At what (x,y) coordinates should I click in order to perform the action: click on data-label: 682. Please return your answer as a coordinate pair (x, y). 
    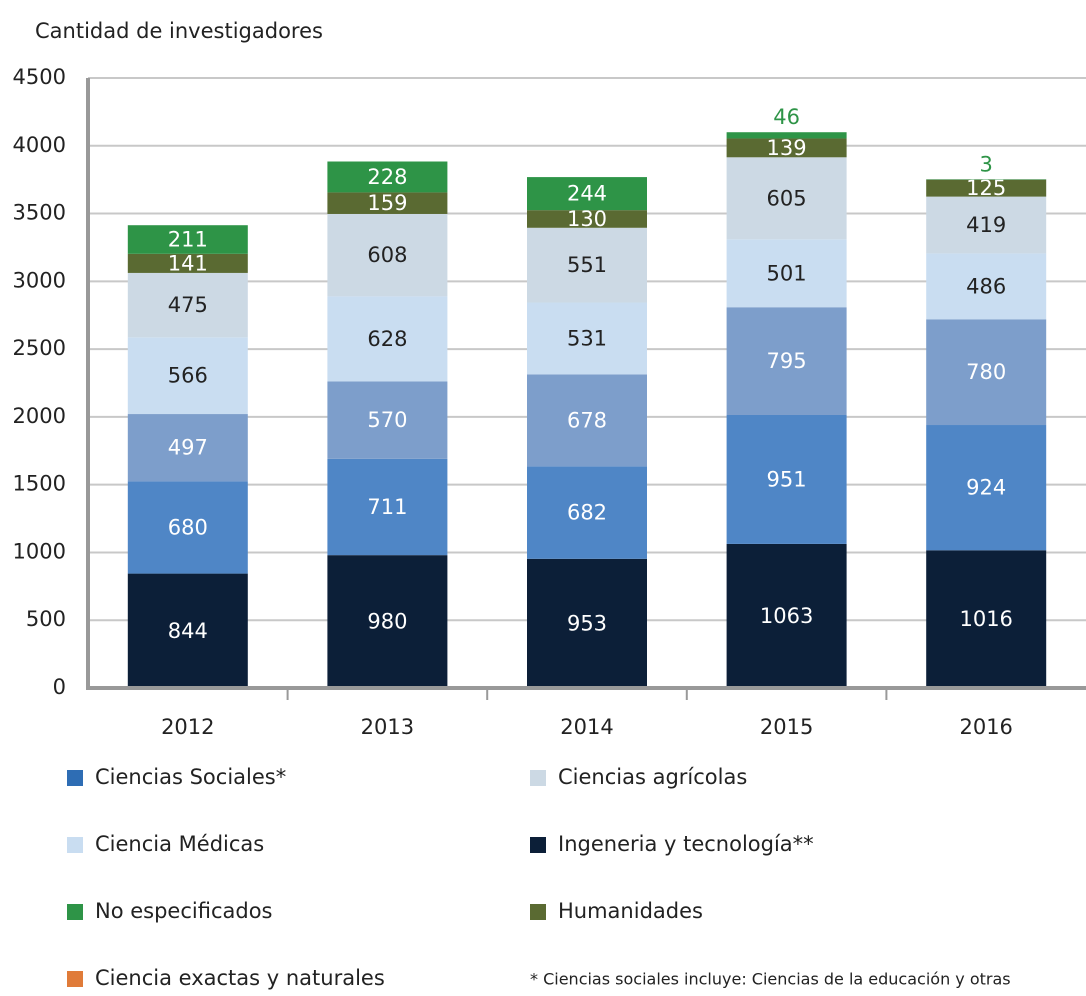
    Looking at the image, I should click on (587, 513).